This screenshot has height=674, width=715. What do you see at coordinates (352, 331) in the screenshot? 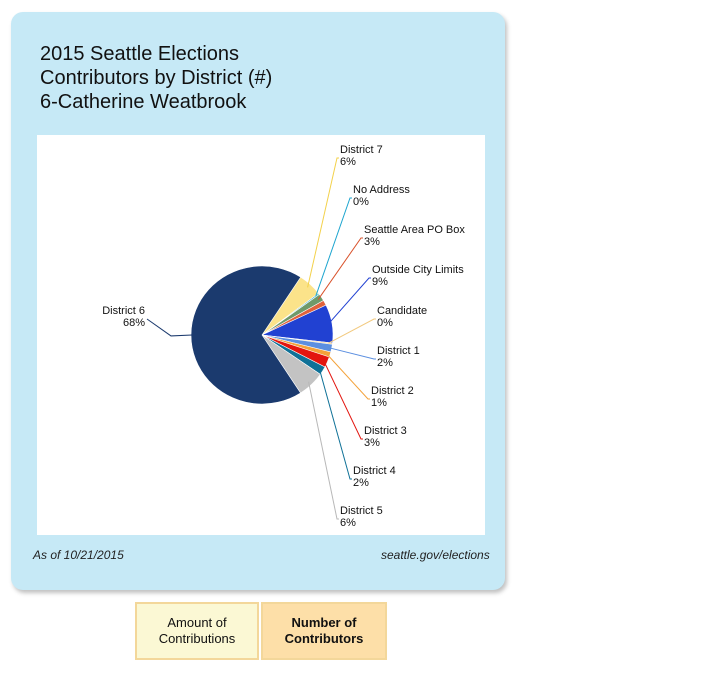
I see `leader-line-candidate` at bounding box center [352, 331].